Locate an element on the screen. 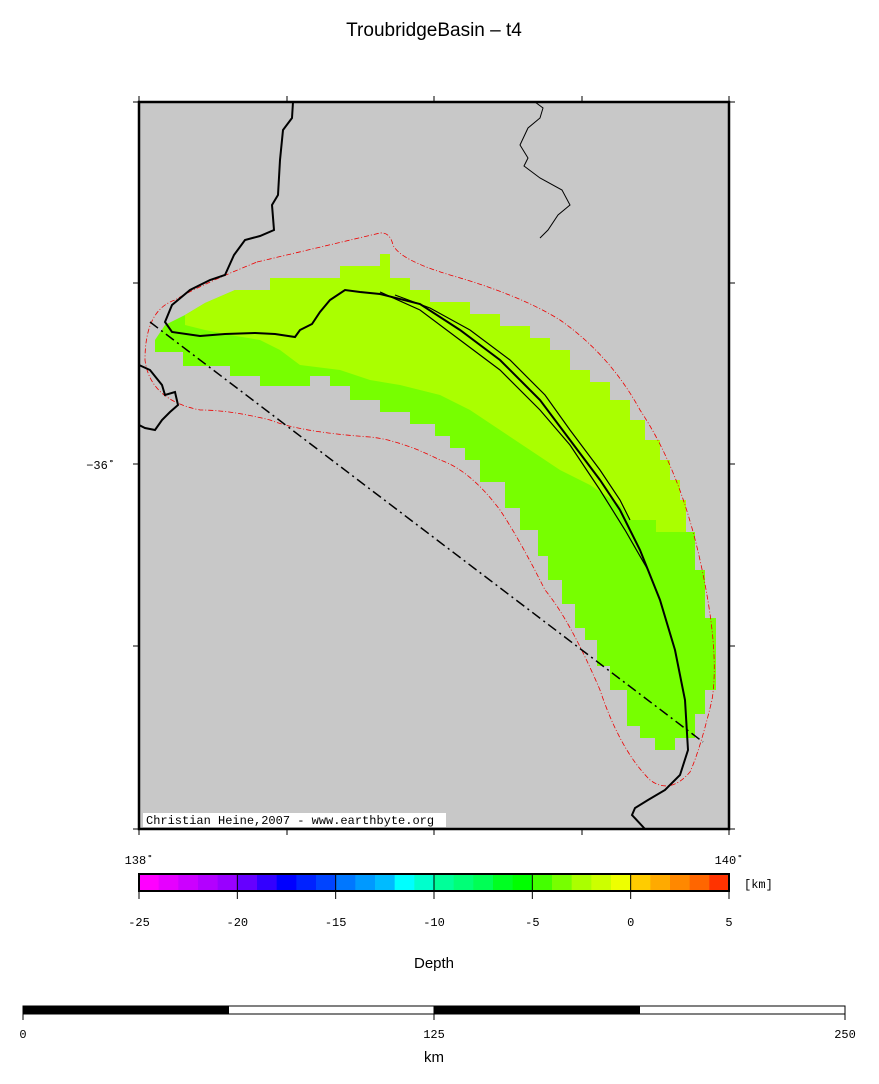 The width and height of the screenshot is (879, 1084). colorbar-label: Depth is located at coordinates (434, 963).